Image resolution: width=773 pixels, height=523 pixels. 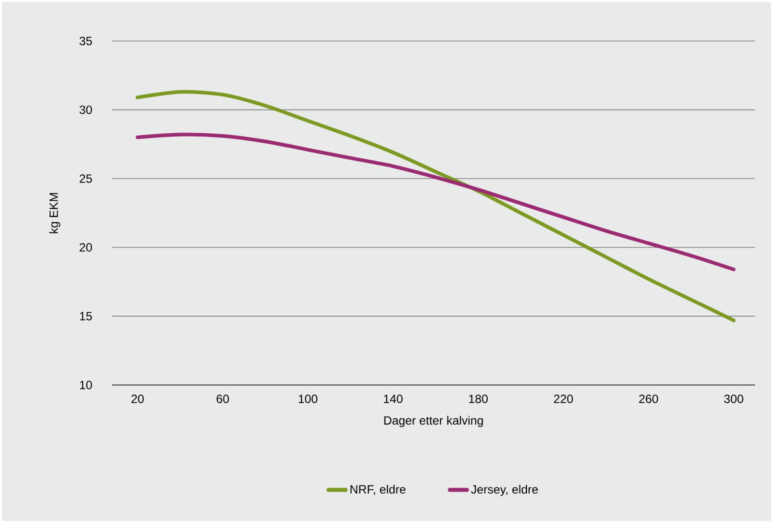 What do you see at coordinates (734, 399) in the screenshot?
I see `x-tick-label: 300` at bounding box center [734, 399].